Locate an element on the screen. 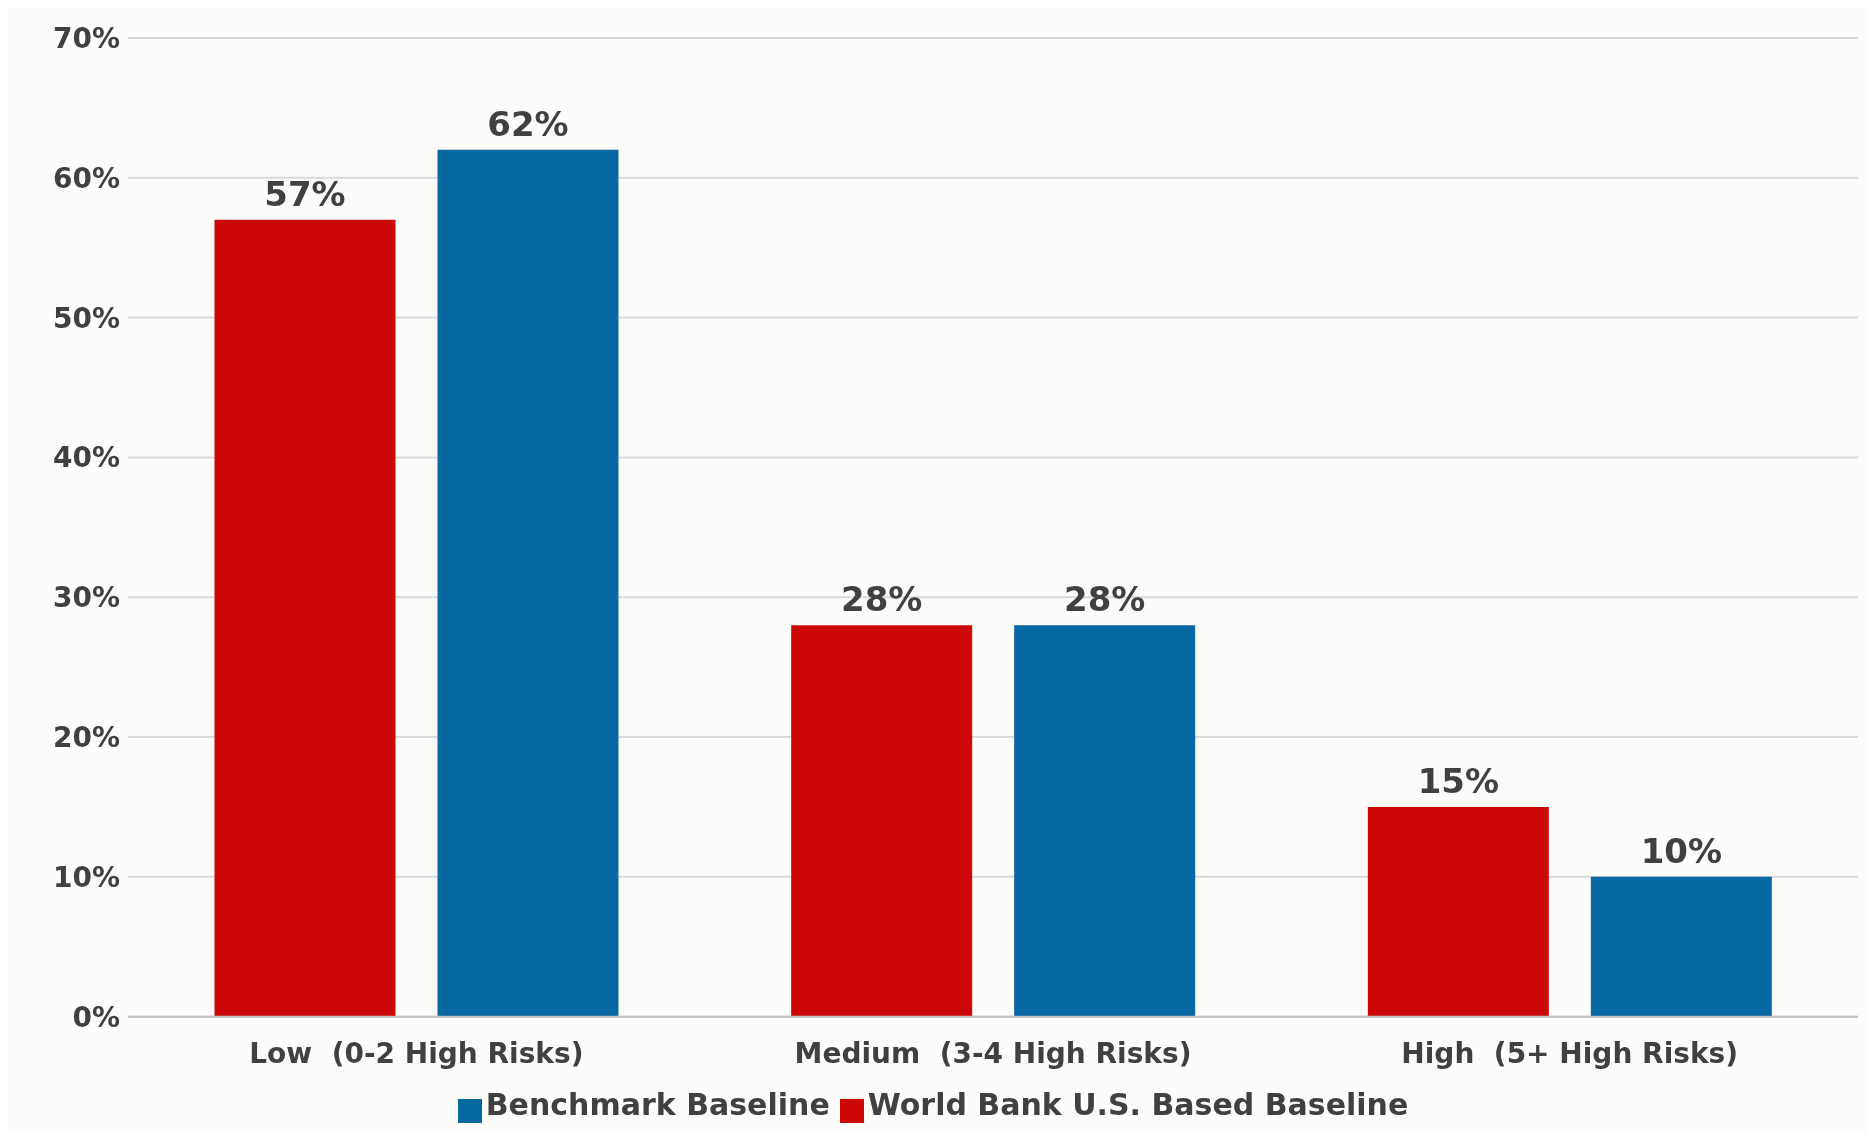 The height and width of the screenshot is (1143, 1876). y-tick-label: 40% is located at coordinates (86, 458).